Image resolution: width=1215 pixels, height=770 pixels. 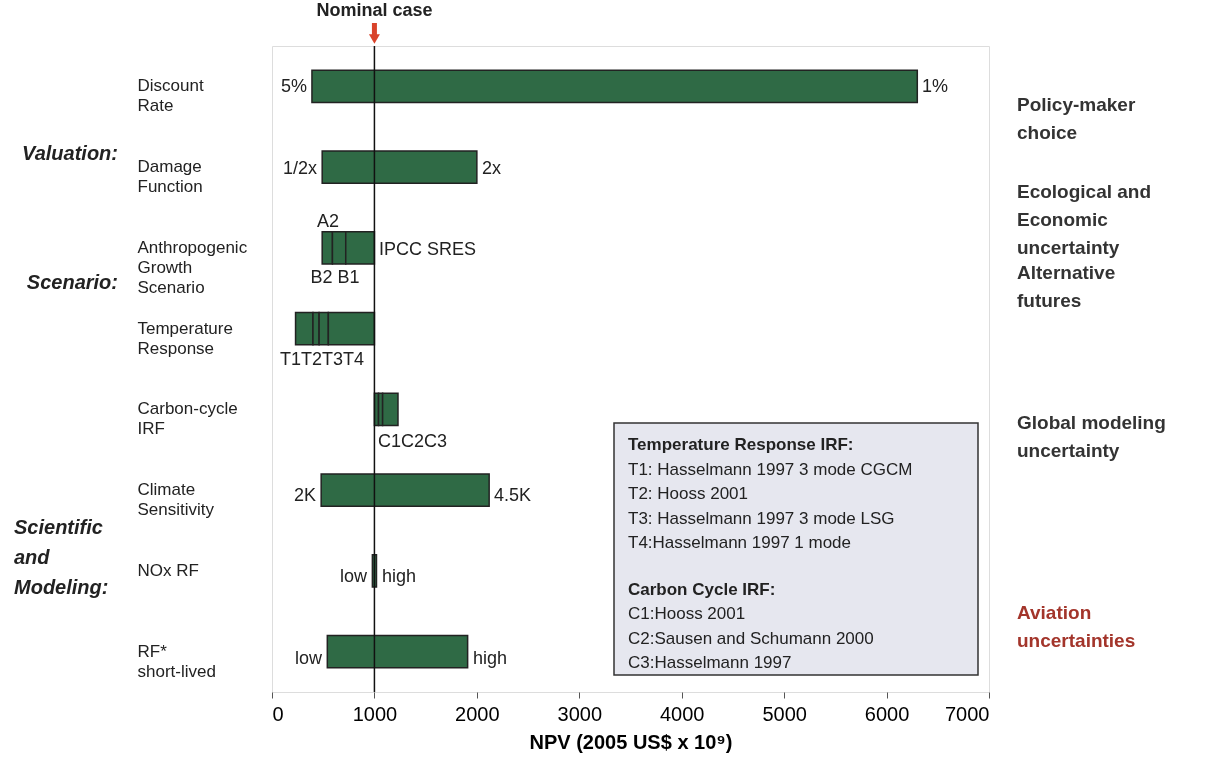 What do you see at coordinates (170, 96) in the screenshot?
I see `y-tick-label: Discount Rate` at bounding box center [170, 96].